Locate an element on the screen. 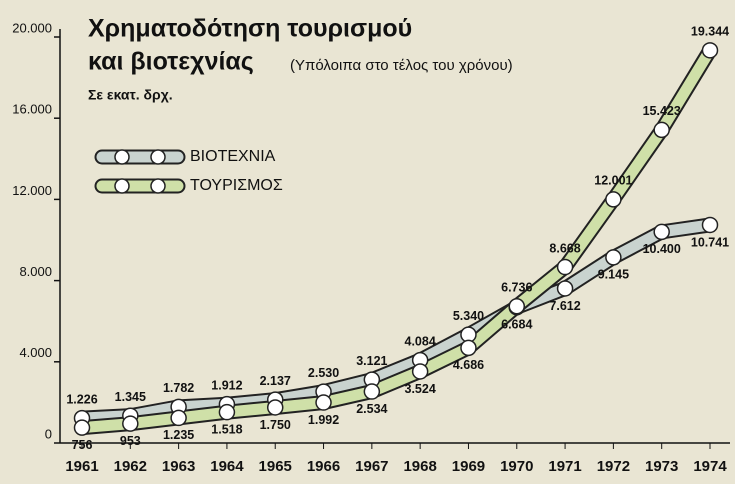 The height and width of the screenshot is (484, 735). x-tick-label: 1971 is located at coordinates (564, 466).